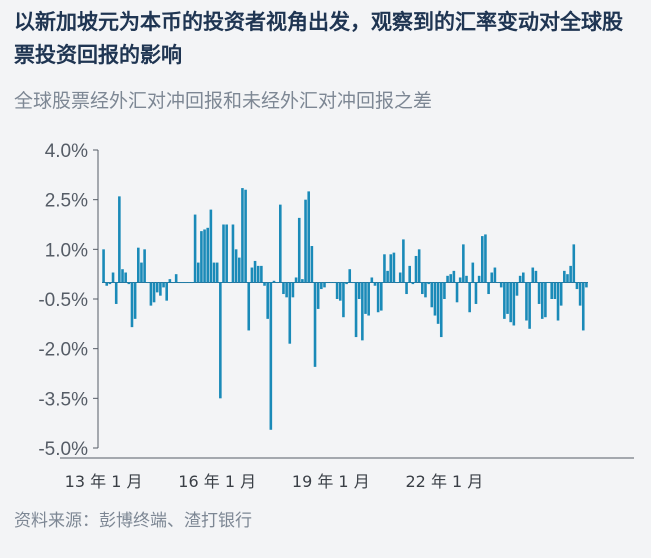 The width and height of the screenshot is (651, 558). What do you see at coordinates (66, 250) in the screenshot?
I see `y-tick-label: 1.0%` at bounding box center [66, 250].